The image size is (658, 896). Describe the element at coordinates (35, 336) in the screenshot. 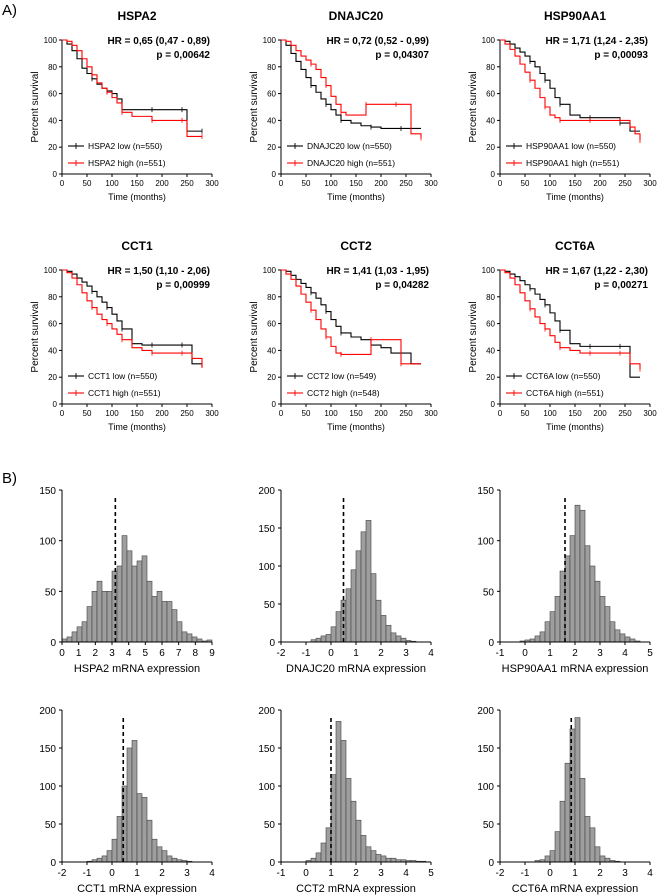

I see `chart-4-y-label: Percent survival` at that location.